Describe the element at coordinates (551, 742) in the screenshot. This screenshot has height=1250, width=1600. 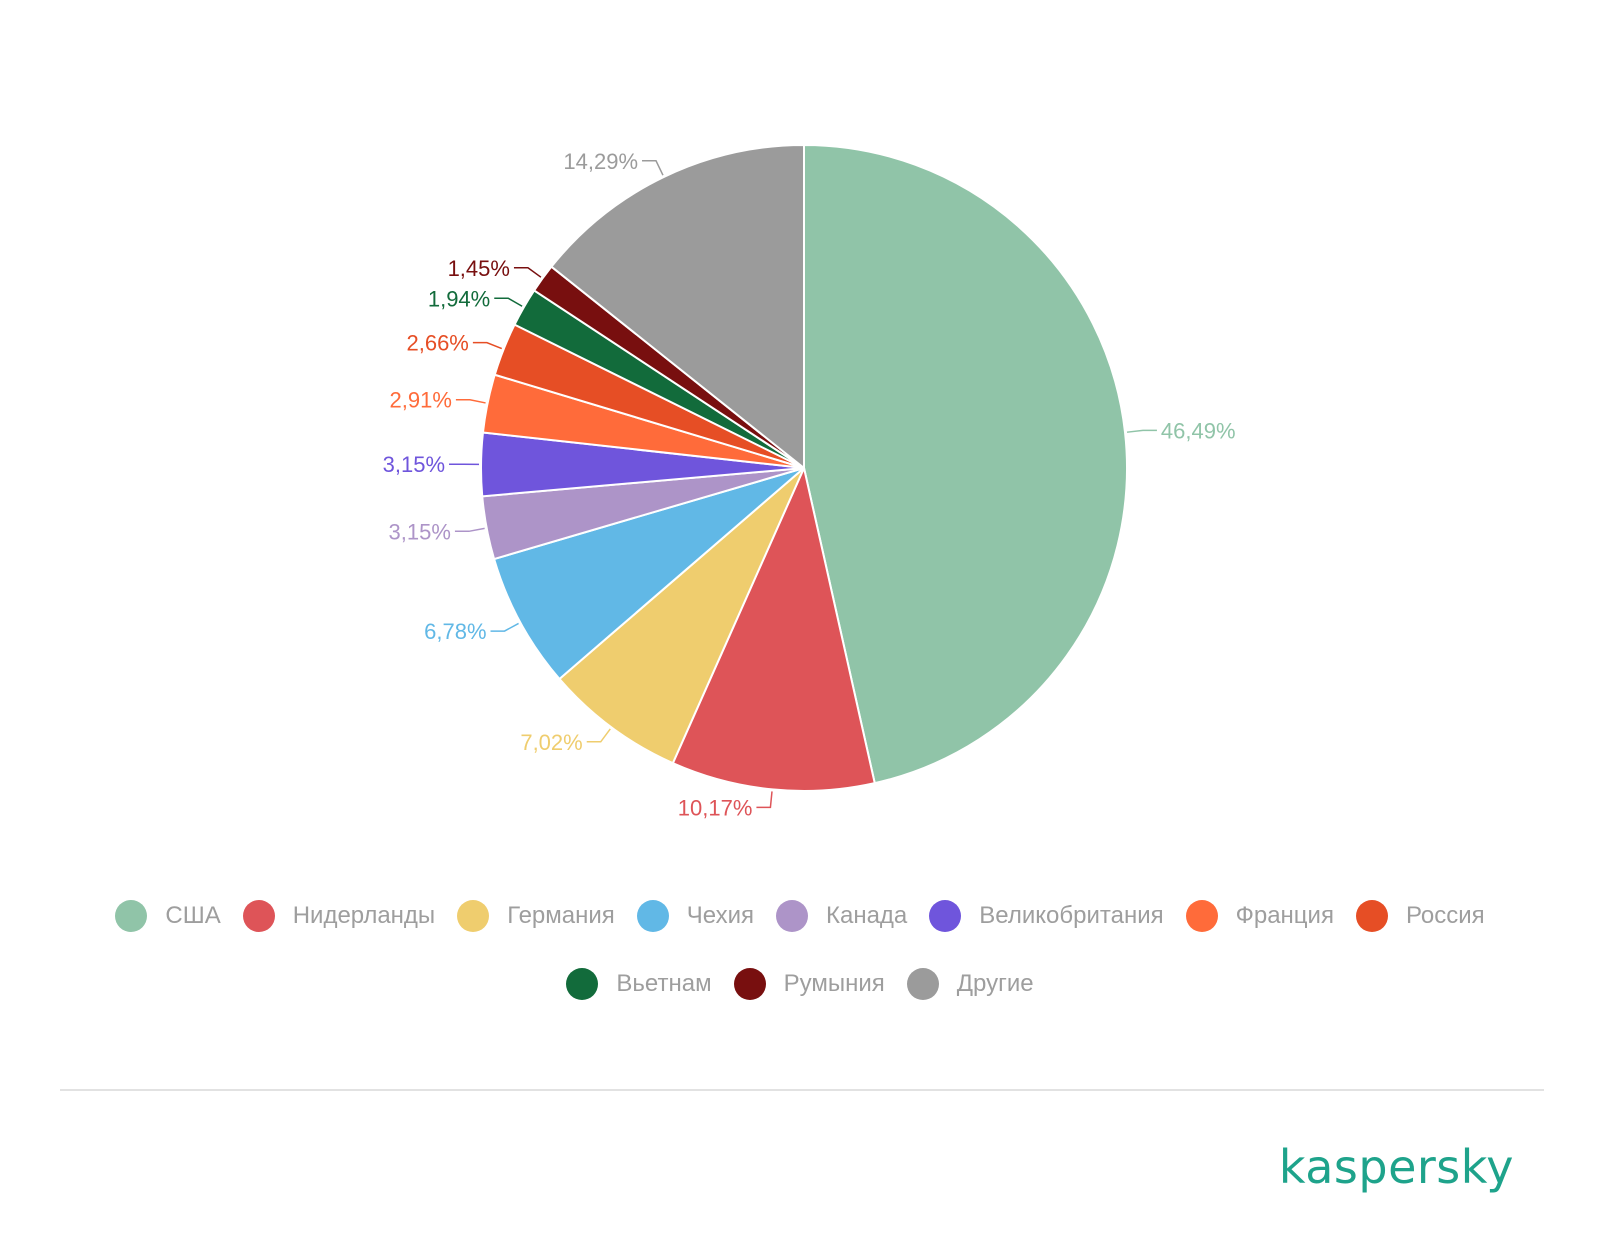
I see `data-label: 7,02%` at that location.